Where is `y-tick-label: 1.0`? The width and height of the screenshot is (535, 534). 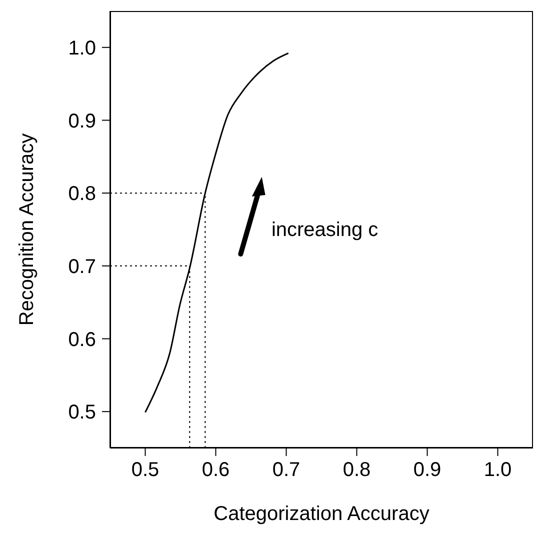
y-tick-label: 1.0 is located at coordinates (82, 49).